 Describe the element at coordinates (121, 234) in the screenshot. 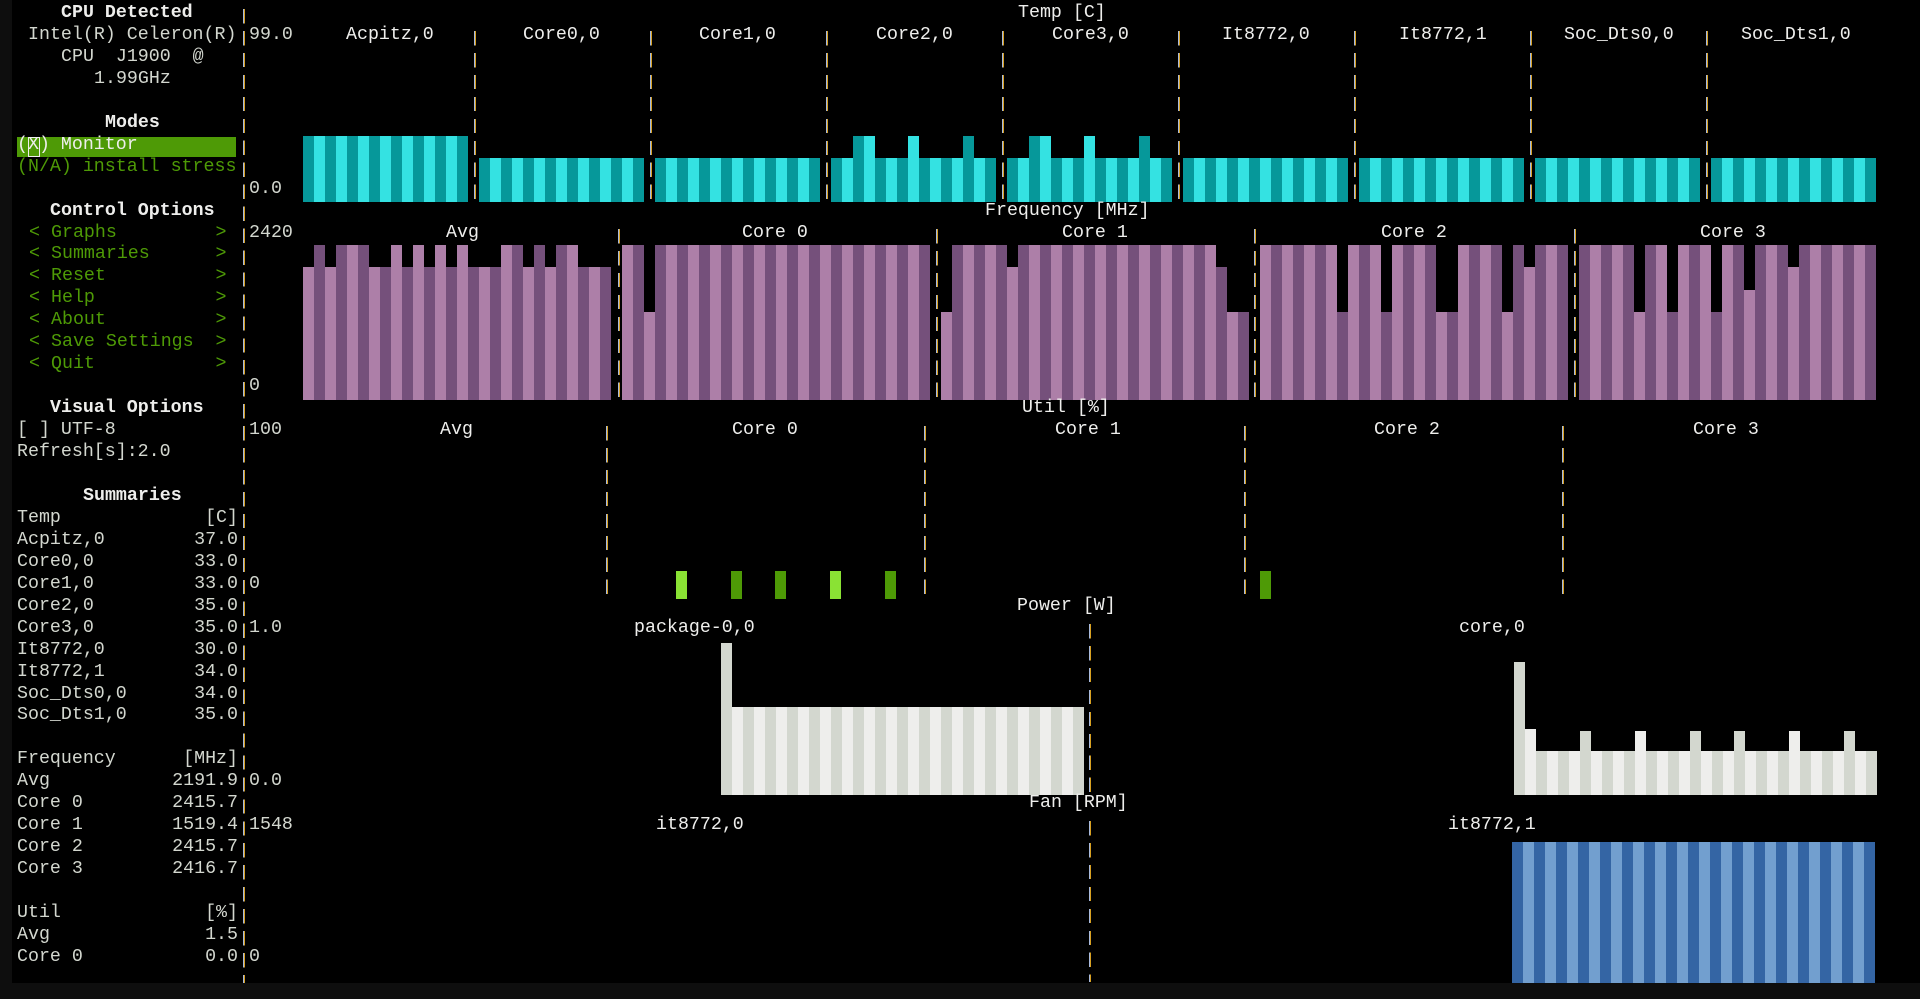

I see `menu-item-graphs: < Graphs >` at that location.